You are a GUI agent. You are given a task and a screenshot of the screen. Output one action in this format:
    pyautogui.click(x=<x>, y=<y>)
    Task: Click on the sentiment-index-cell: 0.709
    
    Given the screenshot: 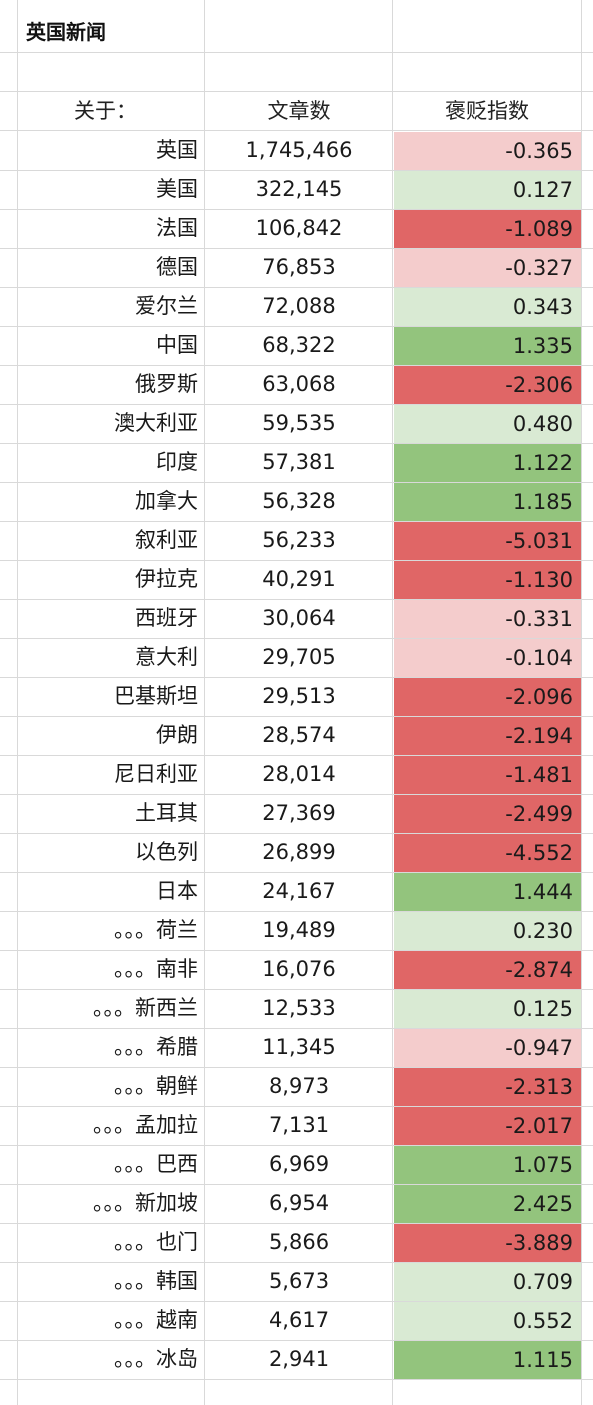 What is the action you would take?
    pyautogui.click(x=487, y=1282)
    